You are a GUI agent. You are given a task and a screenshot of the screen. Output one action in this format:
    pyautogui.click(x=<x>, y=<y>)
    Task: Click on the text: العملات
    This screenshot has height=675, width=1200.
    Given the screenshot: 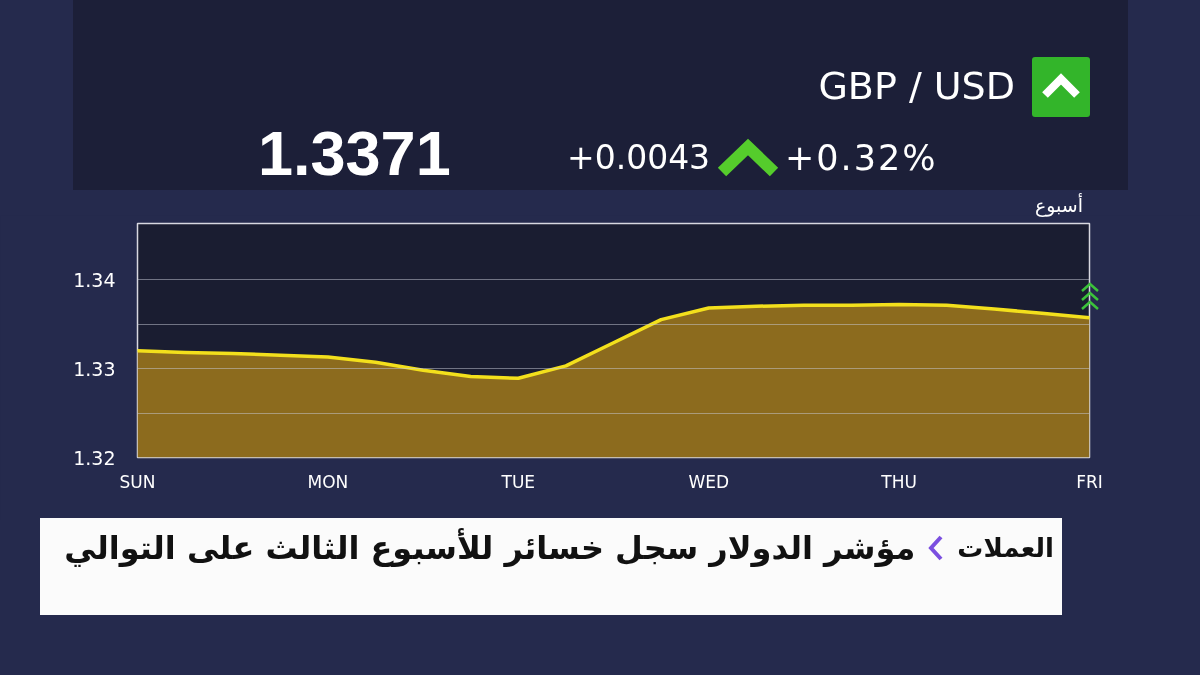 What is the action you would take?
    pyautogui.click(x=1005, y=548)
    